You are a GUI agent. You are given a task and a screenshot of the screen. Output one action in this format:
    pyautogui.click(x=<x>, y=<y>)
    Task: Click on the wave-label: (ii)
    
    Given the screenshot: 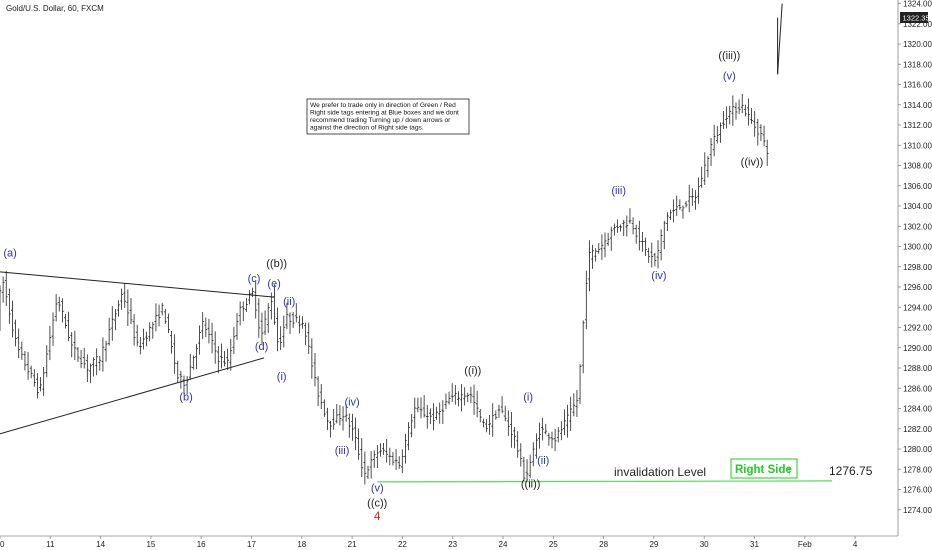 What is the action you would take?
    pyautogui.click(x=289, y=302)
    